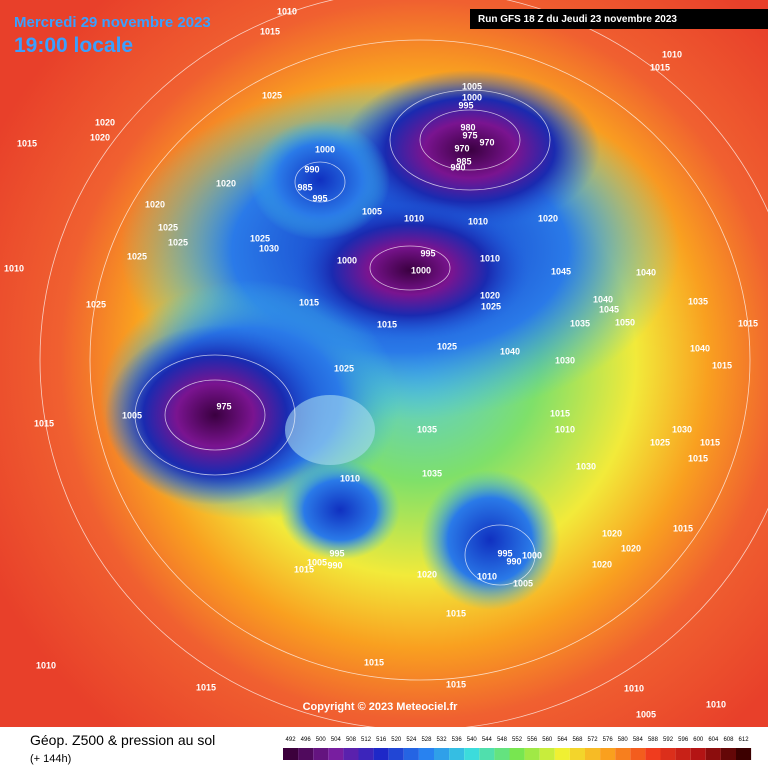 This screenshot has width=768, height=773. Describe the element at coordinates (608, 740) in the screenshot. I see `legend-label: 576` at that location.